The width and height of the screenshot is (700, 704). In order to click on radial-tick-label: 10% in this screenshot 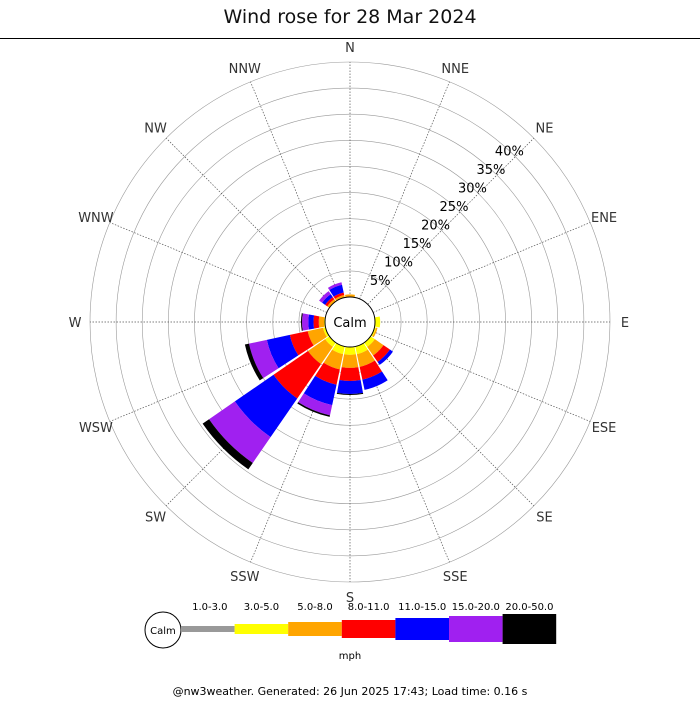, I will do `click(398, 262)`.